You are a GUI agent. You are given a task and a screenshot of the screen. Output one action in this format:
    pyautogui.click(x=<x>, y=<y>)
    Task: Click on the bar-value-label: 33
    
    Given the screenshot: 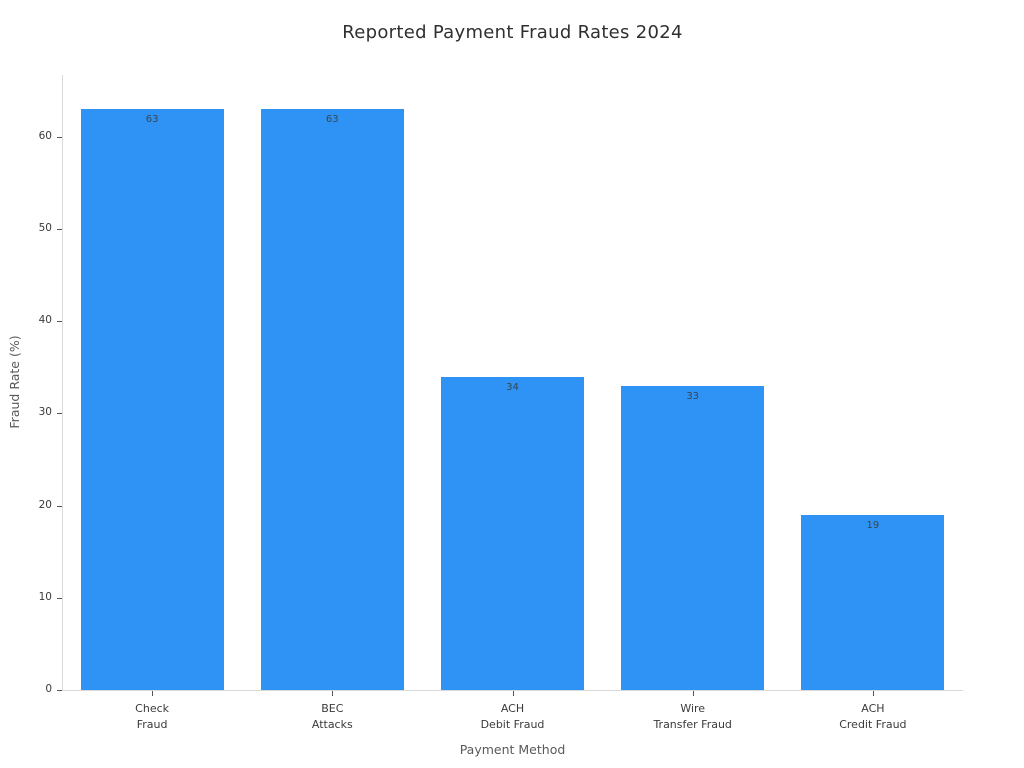 What is the action you would take?
    pyautogui.click(x=693, y=396)
    